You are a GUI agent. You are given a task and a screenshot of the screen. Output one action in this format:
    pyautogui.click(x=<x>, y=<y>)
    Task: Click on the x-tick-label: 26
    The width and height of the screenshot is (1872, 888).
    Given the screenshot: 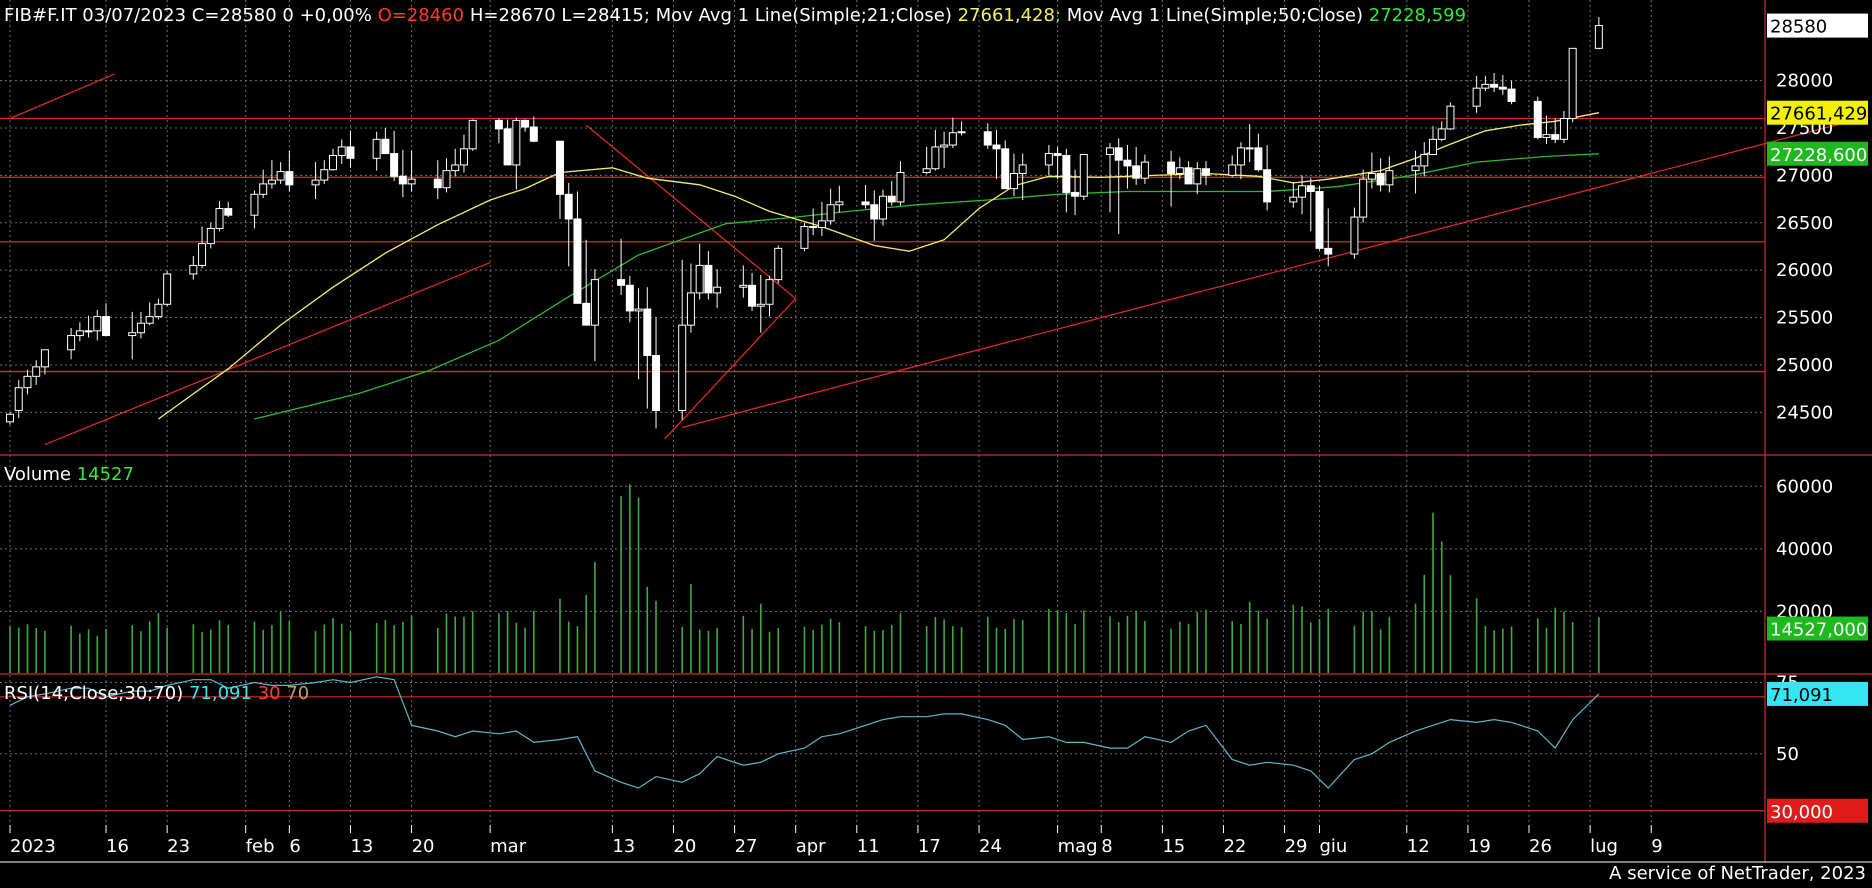 What is the action you would take?
    pyautogui.click(x=1540, y=846)
    